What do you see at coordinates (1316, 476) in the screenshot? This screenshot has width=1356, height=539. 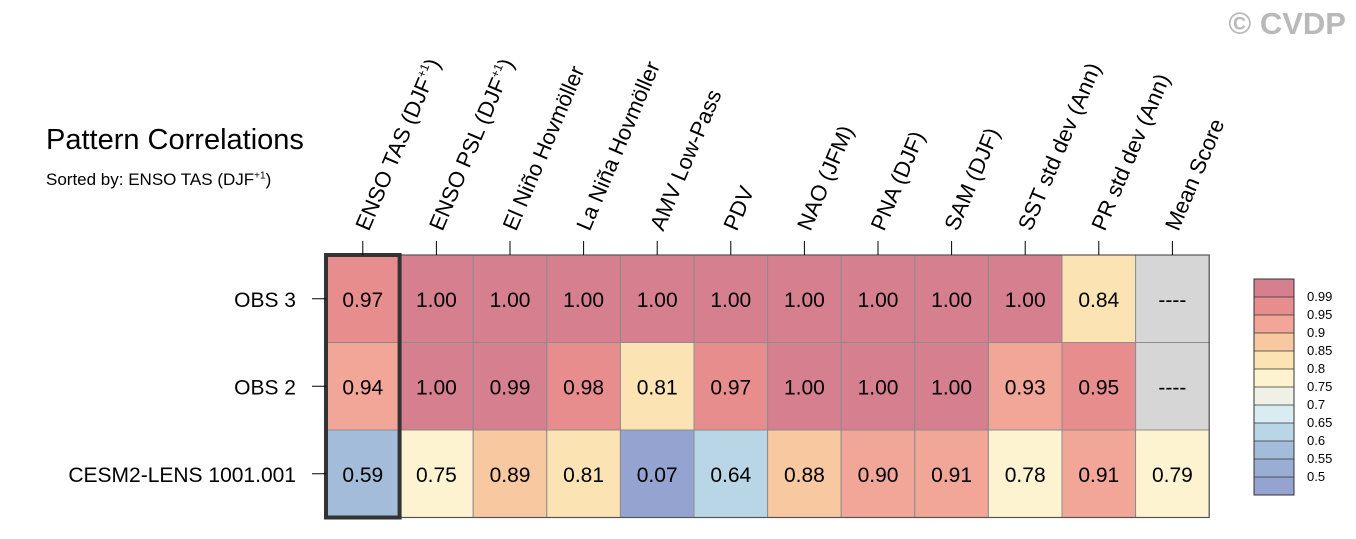 I see `colorbar-label: 0.5` at bounding box center [1316, 476].